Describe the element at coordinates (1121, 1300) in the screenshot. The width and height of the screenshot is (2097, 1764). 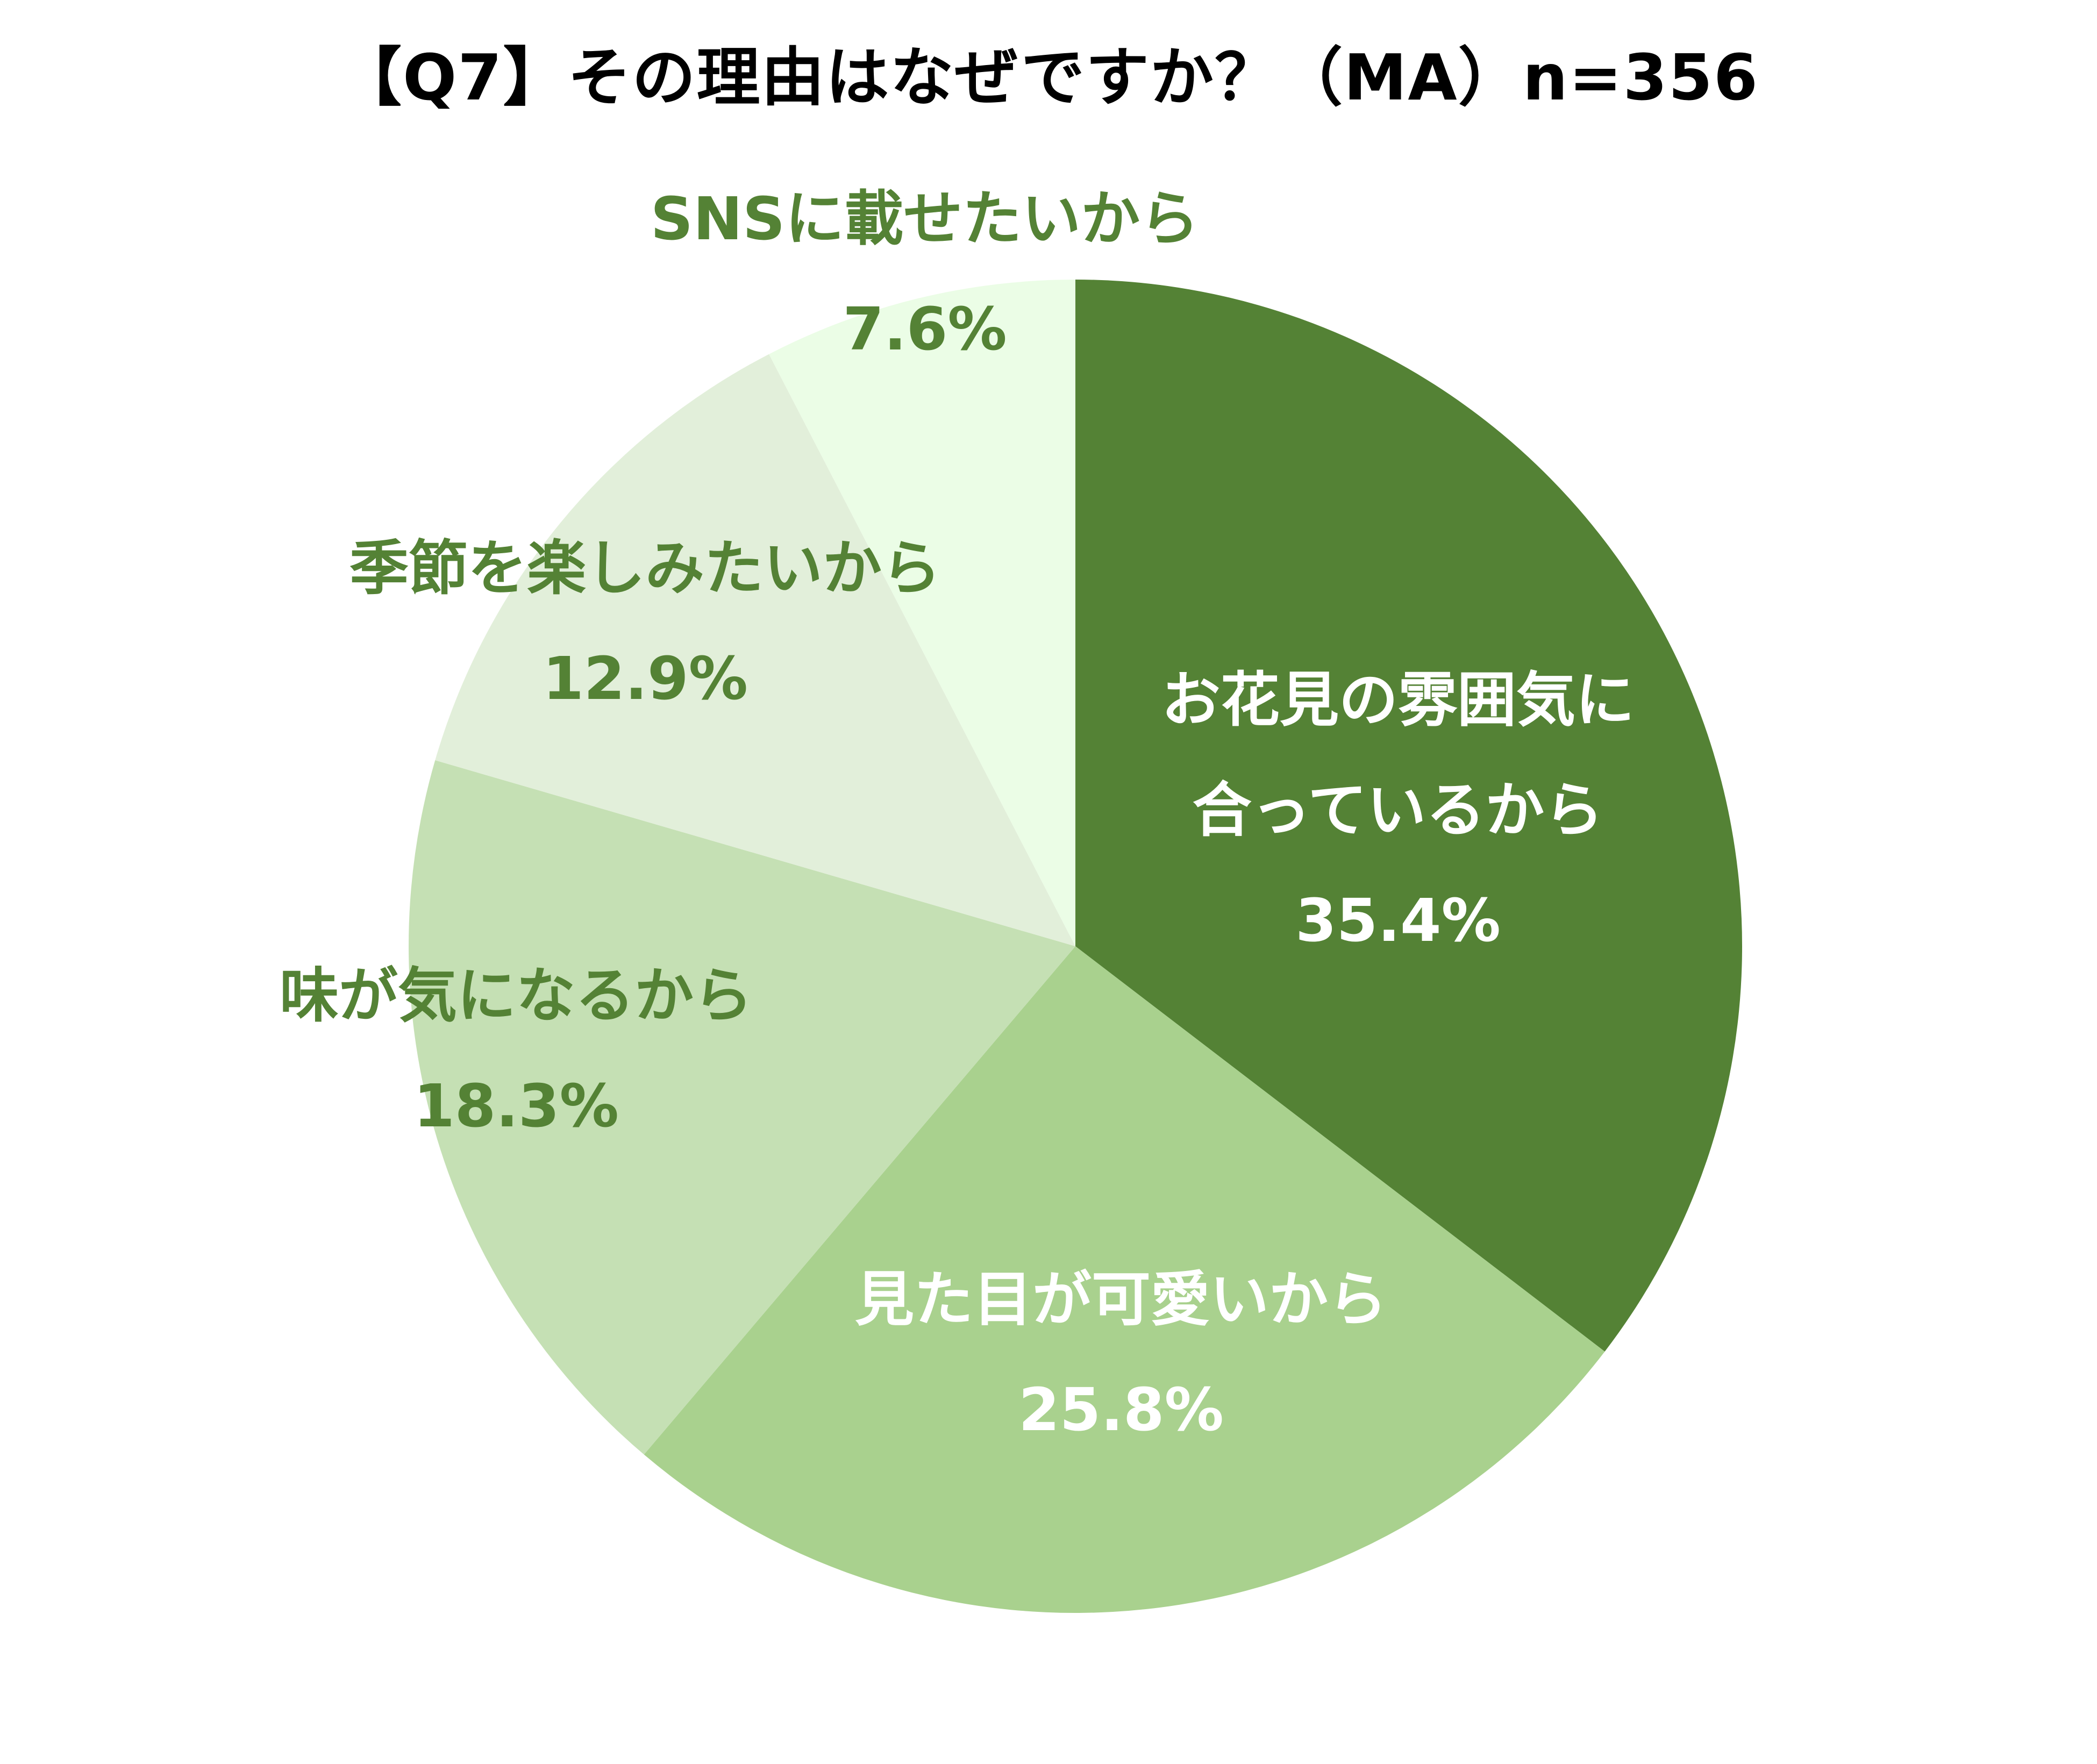
I see `slice-label-2-line-1: 見た目が可愛いから` at that location.